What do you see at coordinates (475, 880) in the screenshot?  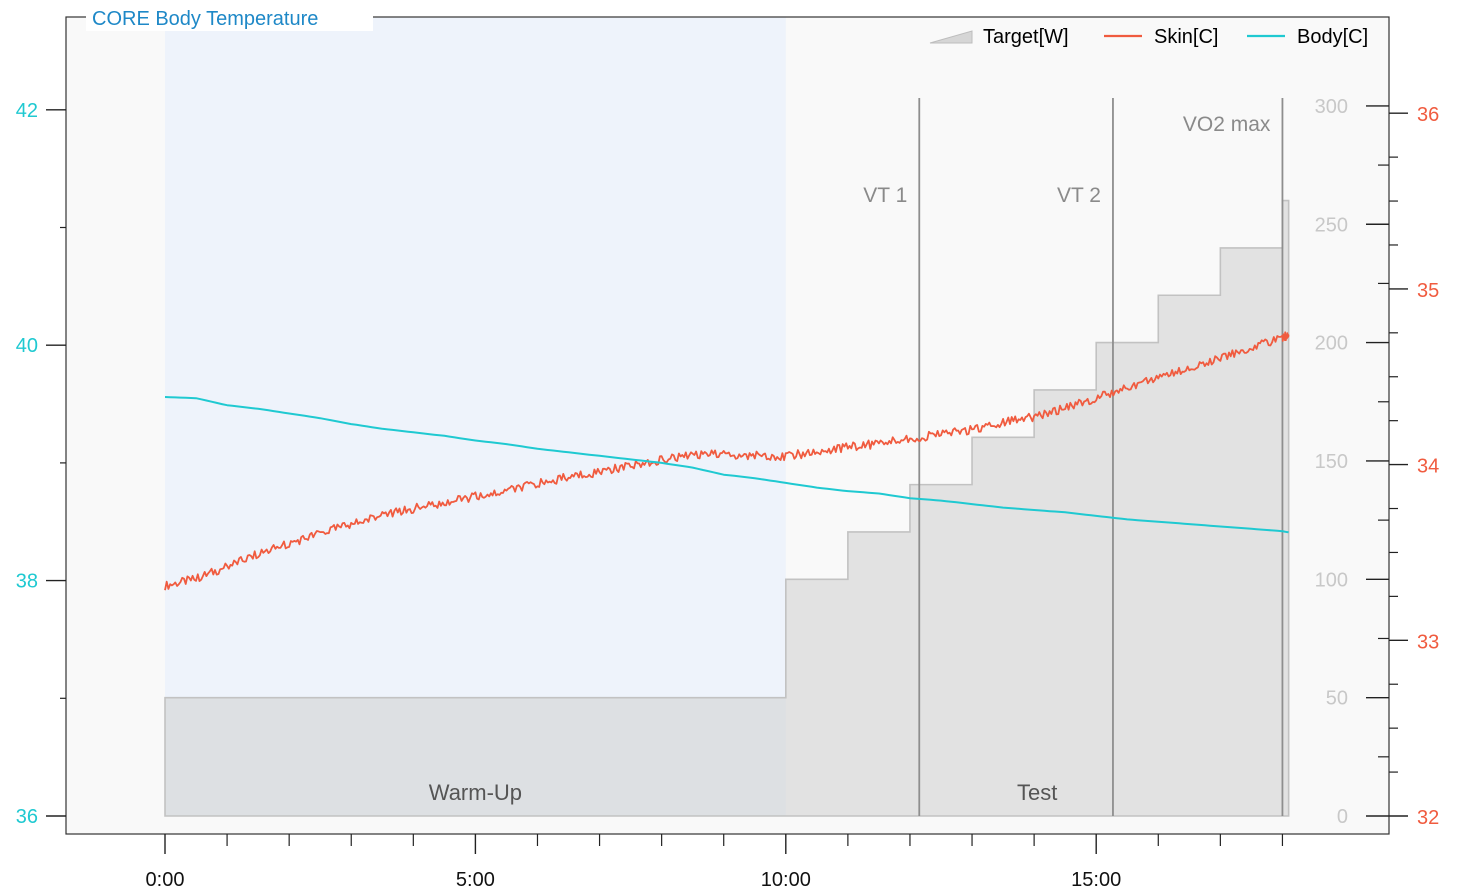 I see `x-tick-label-1: 5:00` at bounding box center [475, 880].